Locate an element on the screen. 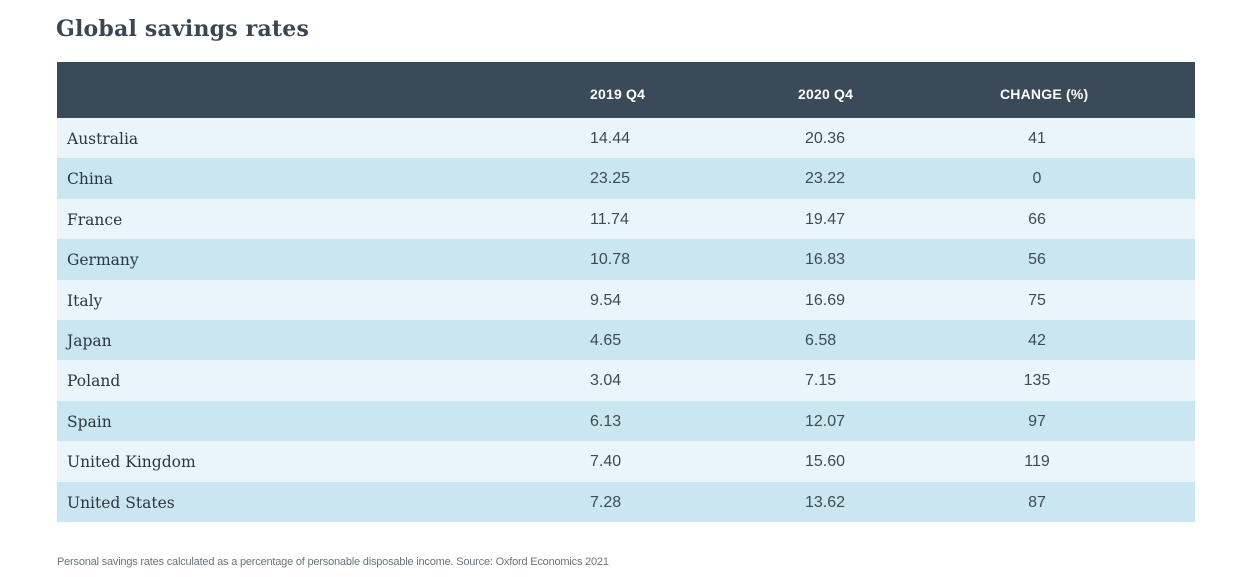 The width and height of the screenshot is (1256, 577). table-row: Germany 10.78 16.83 56 is located at coordinates (626, 259).